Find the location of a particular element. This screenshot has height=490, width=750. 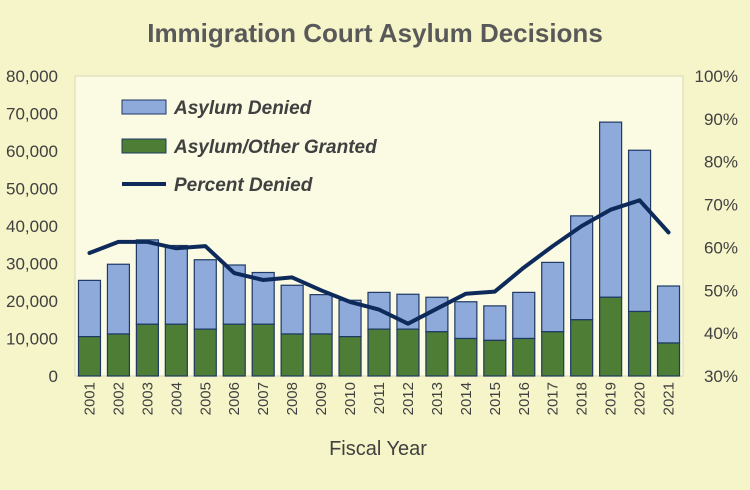

x-tick-label: 2018 is located at coordinates (582, 398).